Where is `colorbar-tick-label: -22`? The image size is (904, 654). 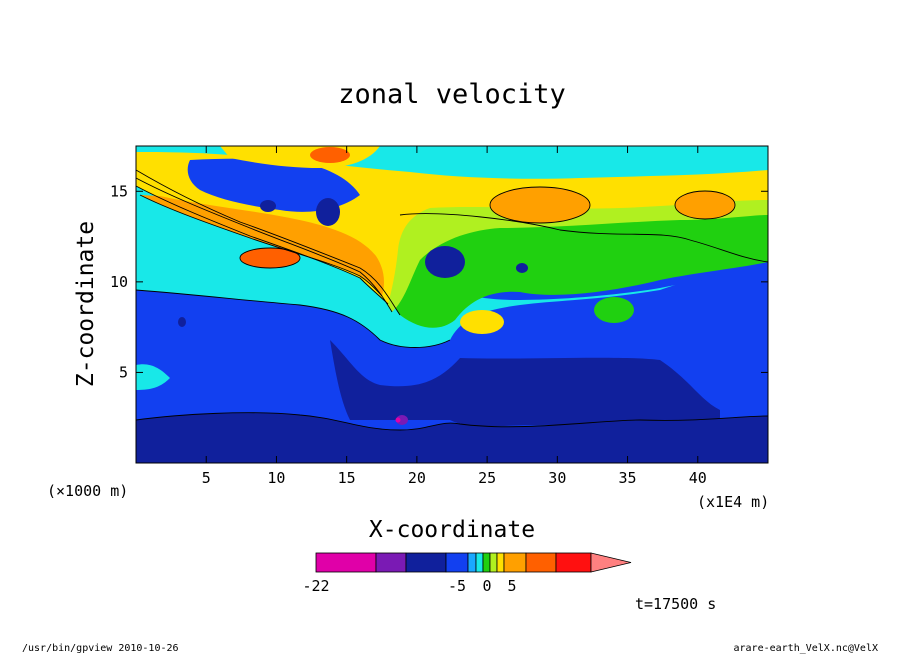 colorbar-tick-label: -22 is located at coordinates (315, 586).